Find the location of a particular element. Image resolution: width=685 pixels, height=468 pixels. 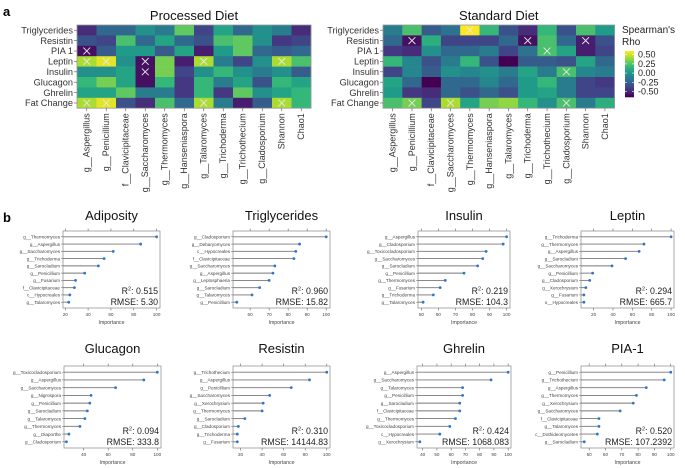

heatmap-row-label: Ghrelin is located at coordinates (58, 93).